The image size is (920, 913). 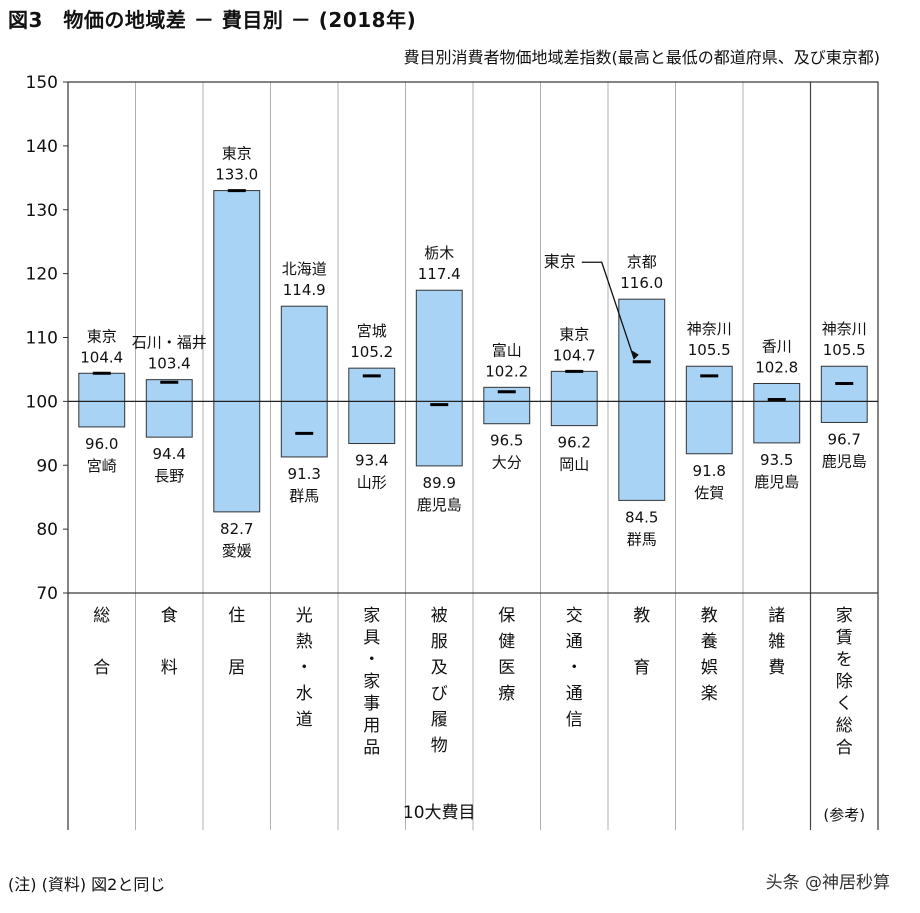 I want to click on y-tick-label: 120, so click(x=42, y=275).